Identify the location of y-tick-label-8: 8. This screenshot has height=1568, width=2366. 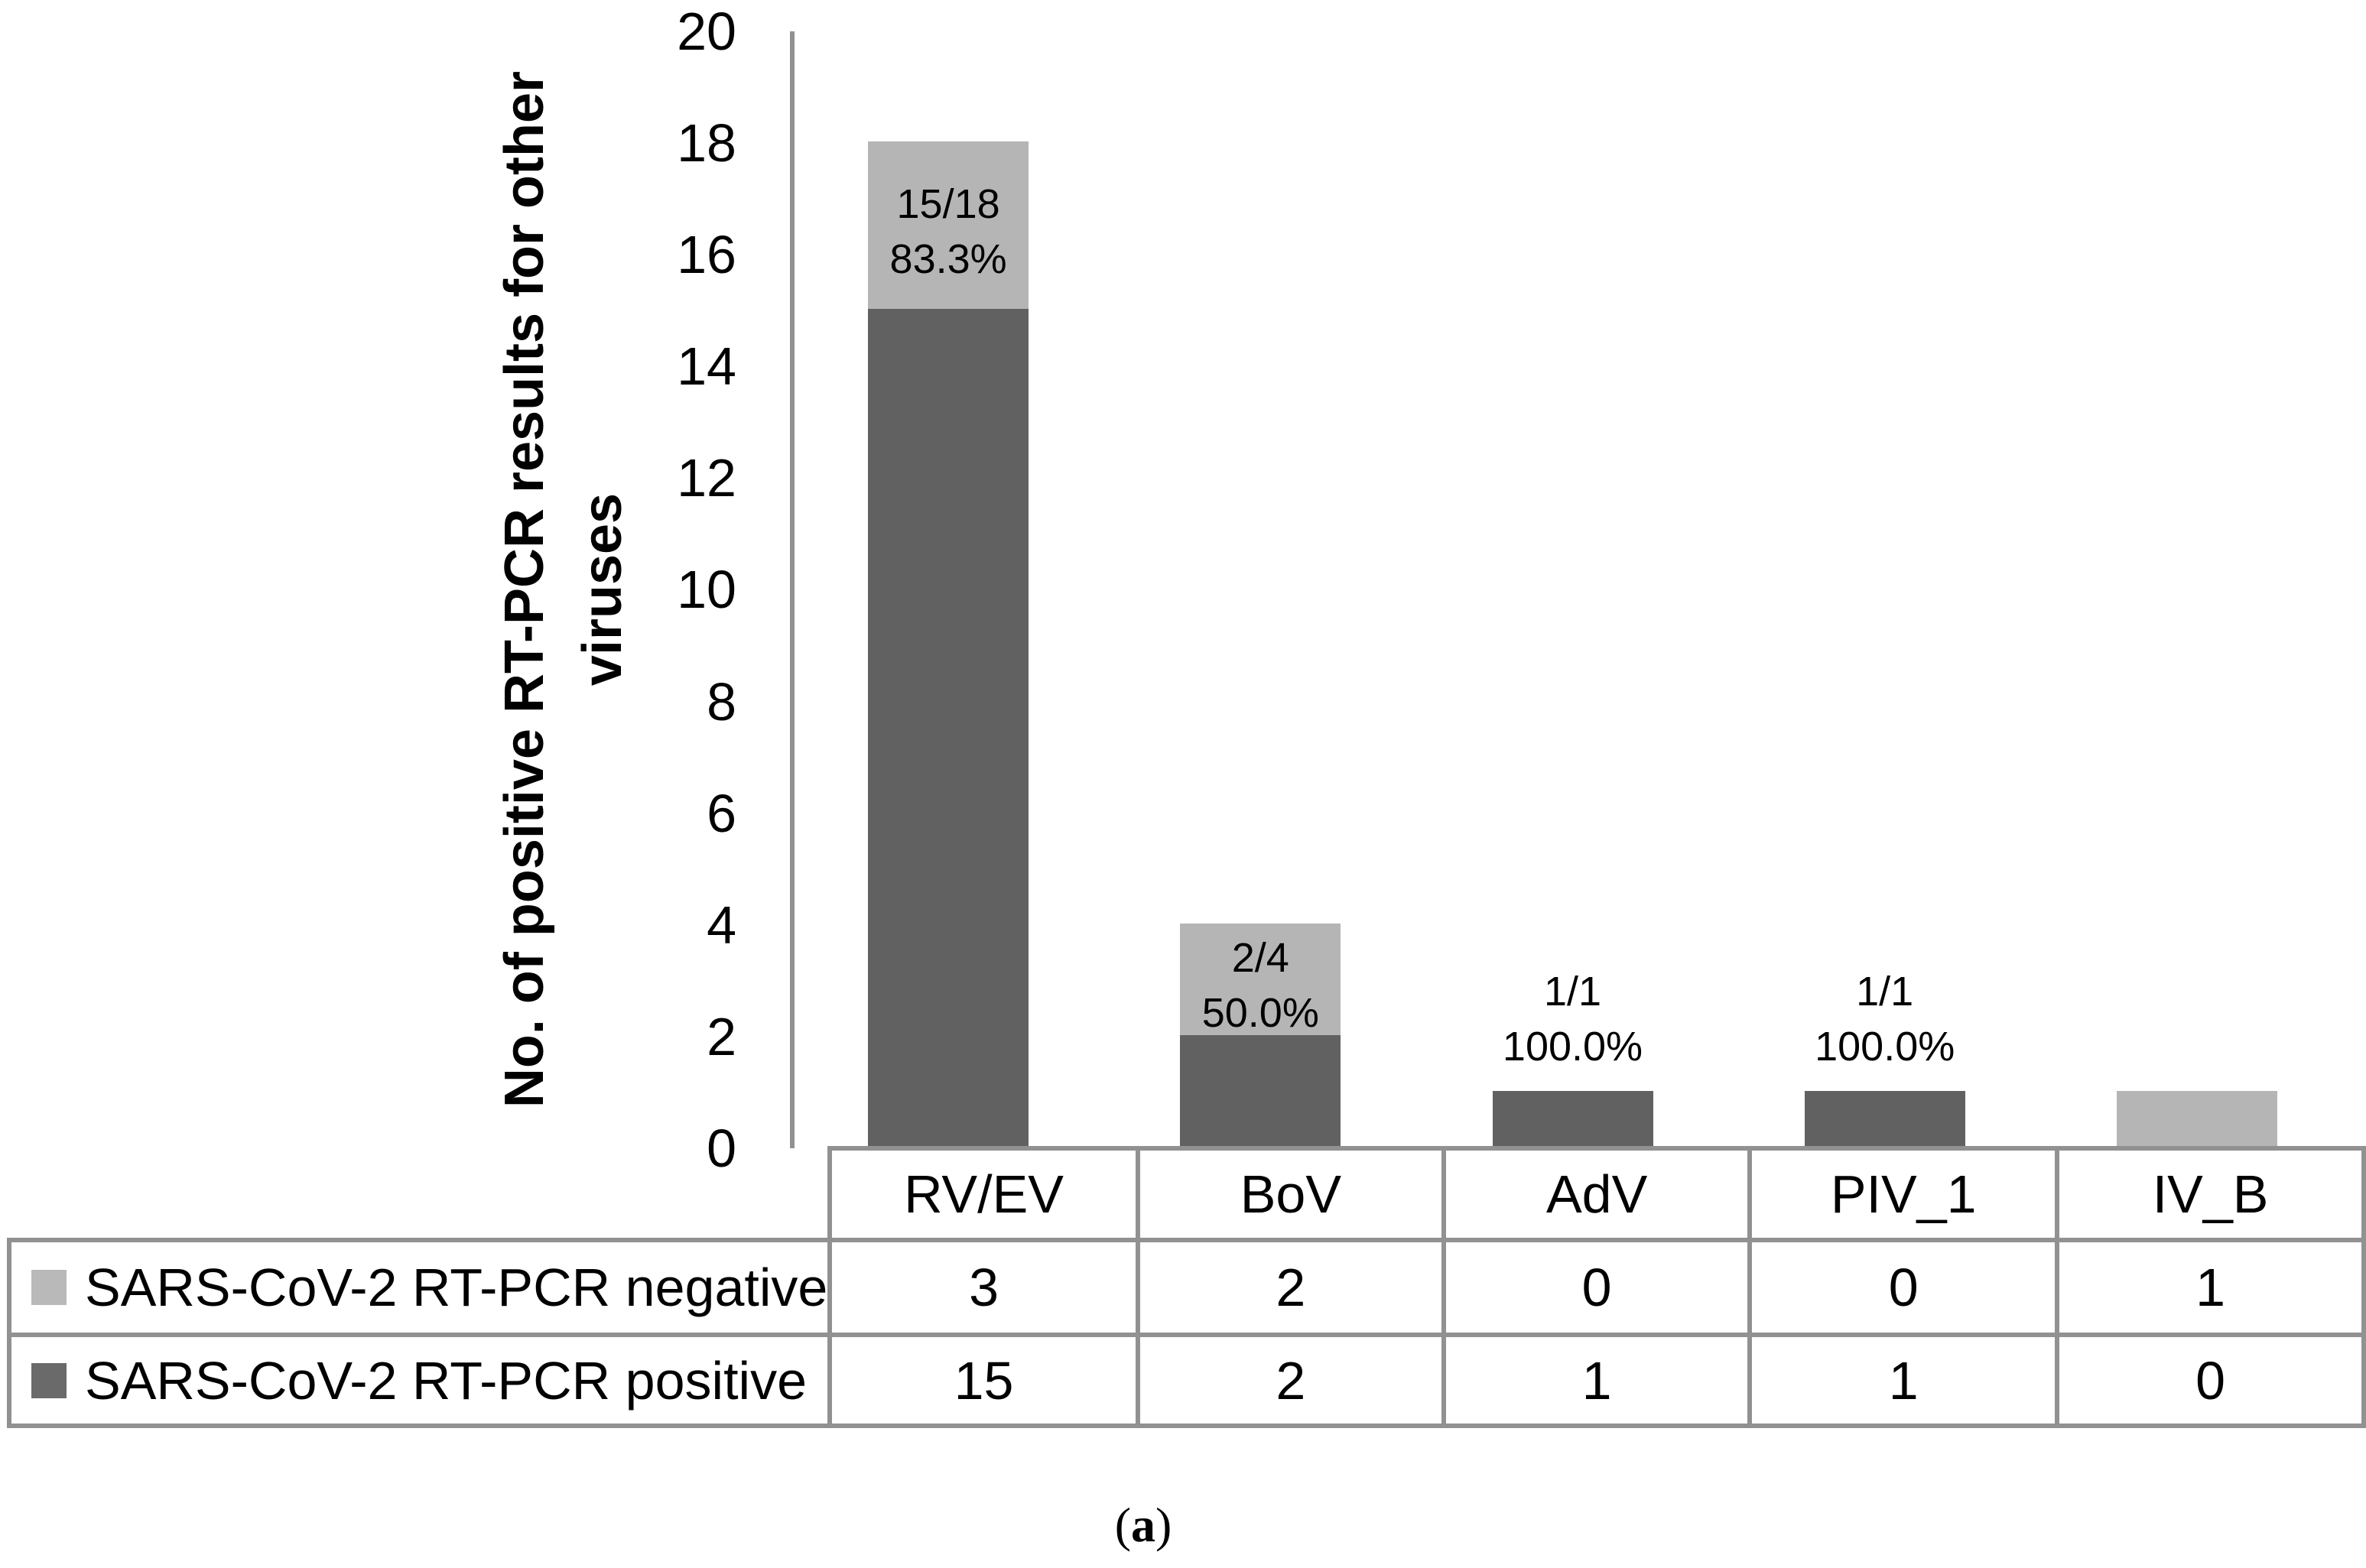
(721, 701).